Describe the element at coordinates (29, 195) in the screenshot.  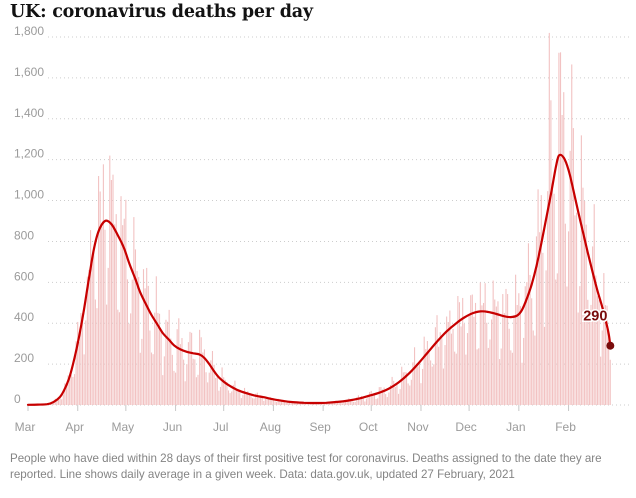
I see `y-tick-label: 1,000` at that location.